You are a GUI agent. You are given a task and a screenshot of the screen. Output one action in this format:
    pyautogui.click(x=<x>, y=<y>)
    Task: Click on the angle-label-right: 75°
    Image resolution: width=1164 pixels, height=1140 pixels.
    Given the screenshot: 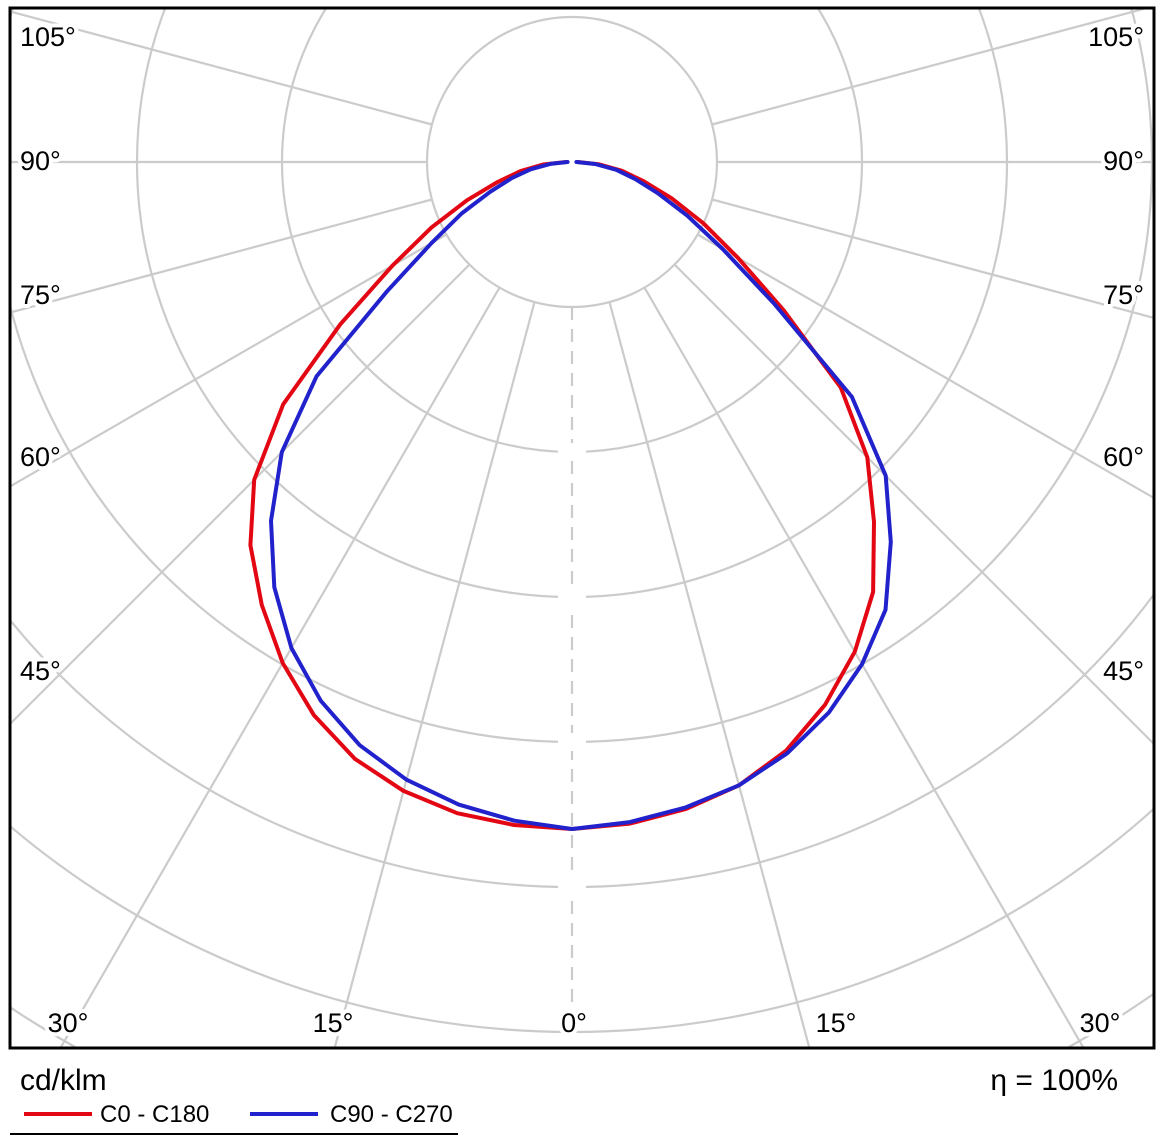 What is the action you would take?
    pyautogui.click(x=1123, y=295)
    